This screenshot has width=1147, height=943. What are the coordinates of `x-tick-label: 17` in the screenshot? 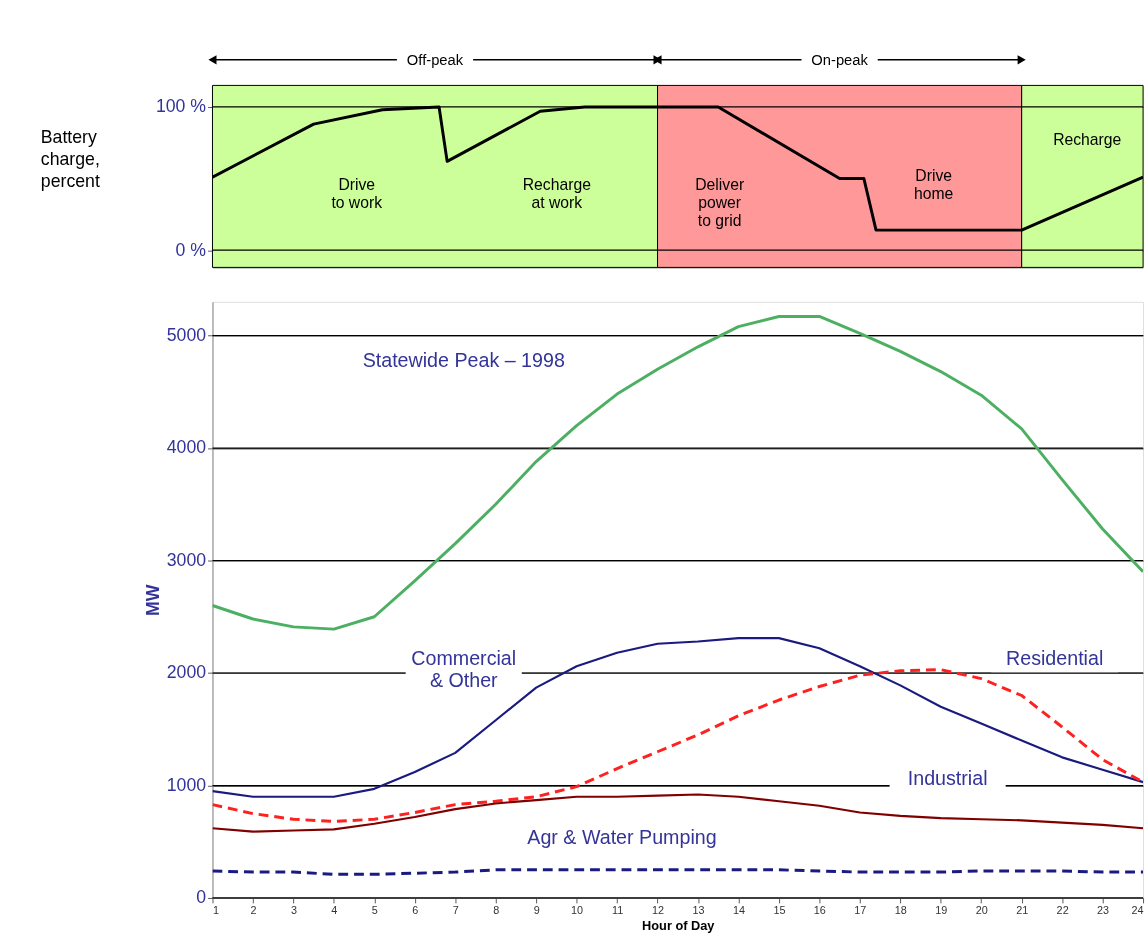 It's located at (860, 910).